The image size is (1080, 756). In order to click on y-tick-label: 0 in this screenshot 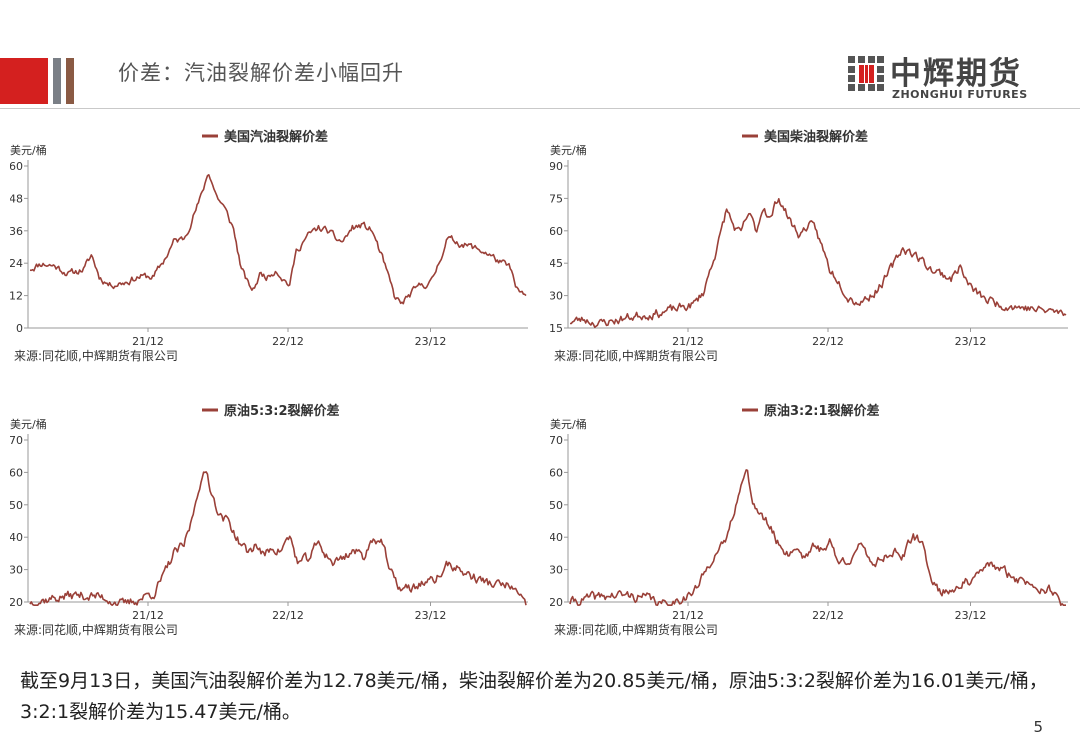, I will do `click(19, 328)`.